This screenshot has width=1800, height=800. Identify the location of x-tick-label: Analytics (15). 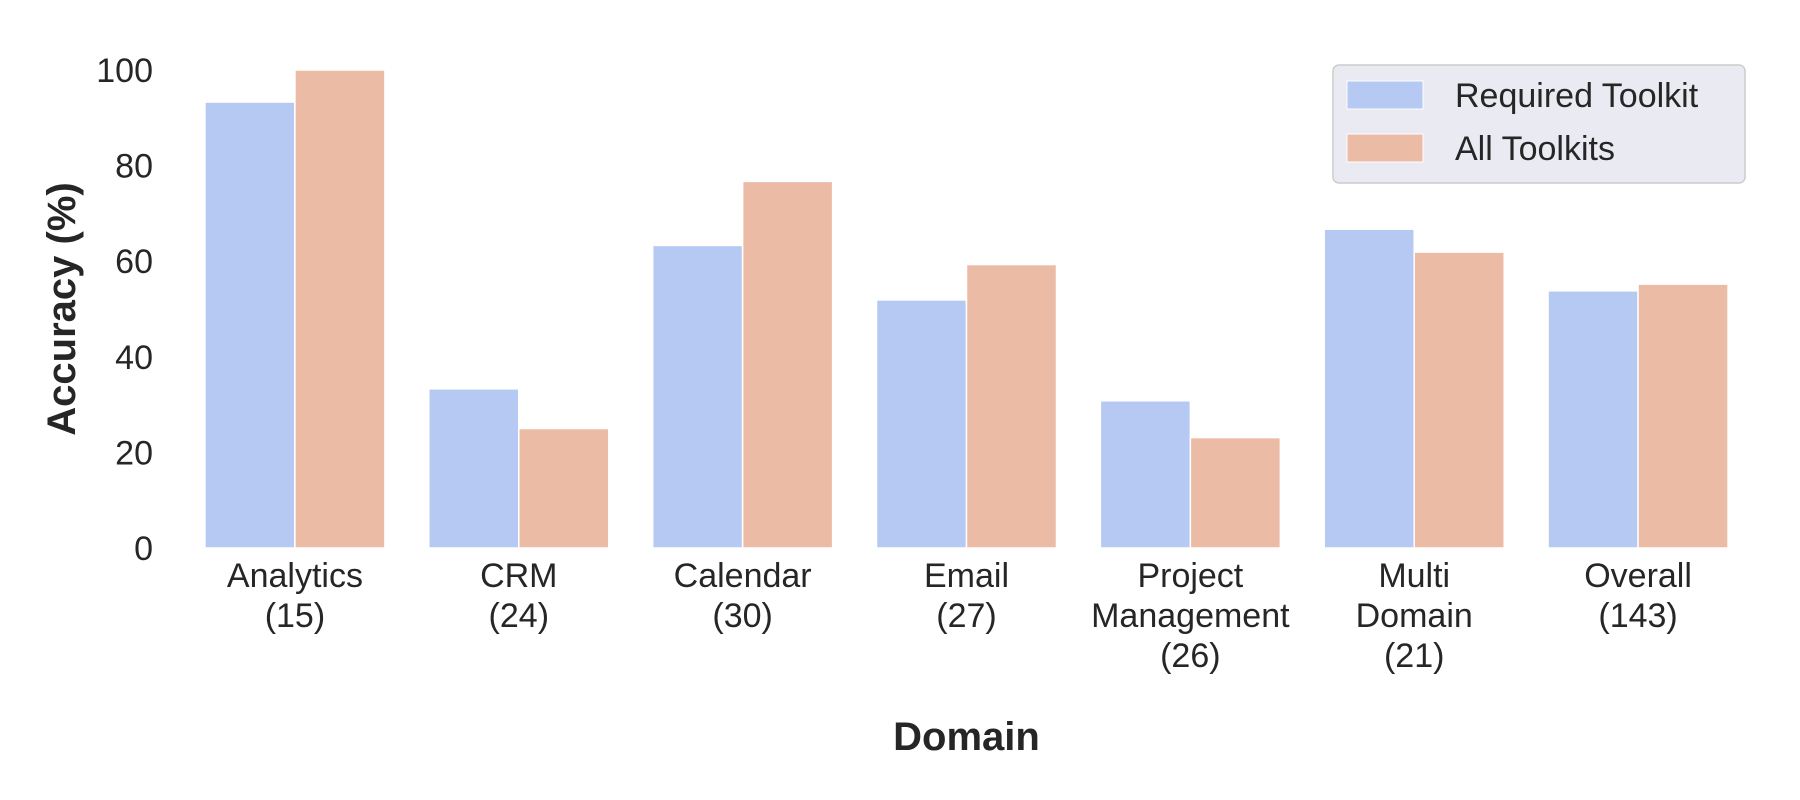
(295, 596).